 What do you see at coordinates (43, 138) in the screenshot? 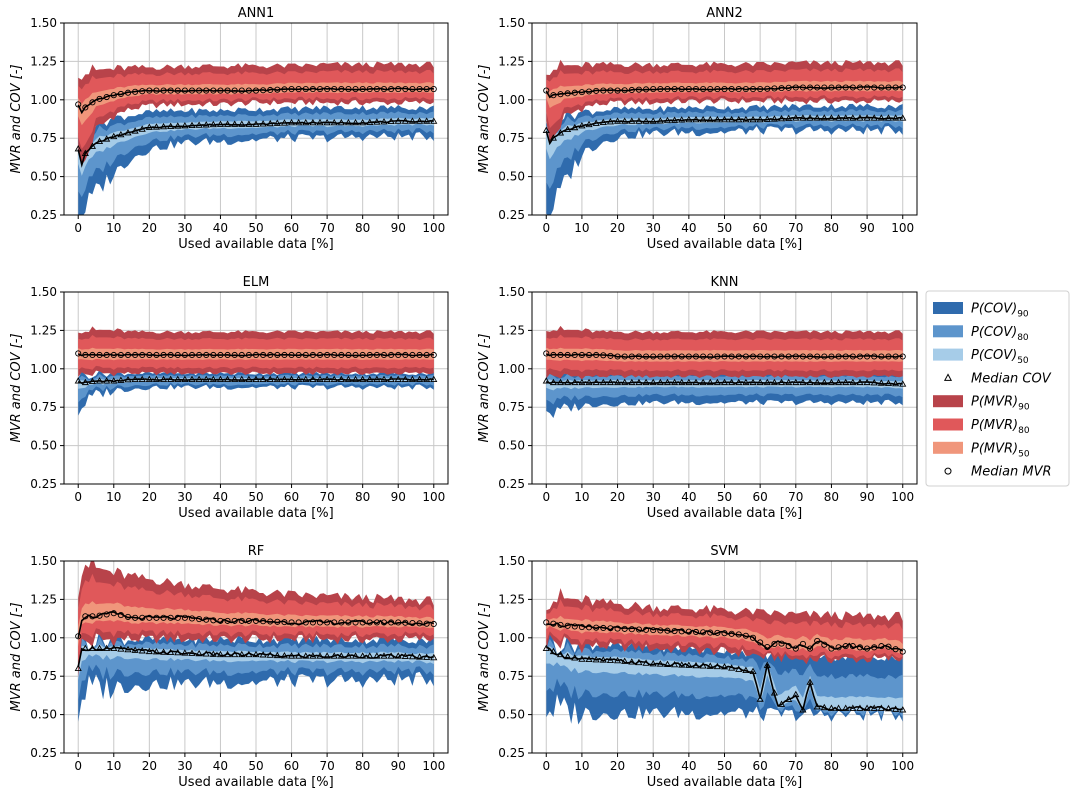
I see `y-tick-label: 0.75` at bounding box center [43, 138].